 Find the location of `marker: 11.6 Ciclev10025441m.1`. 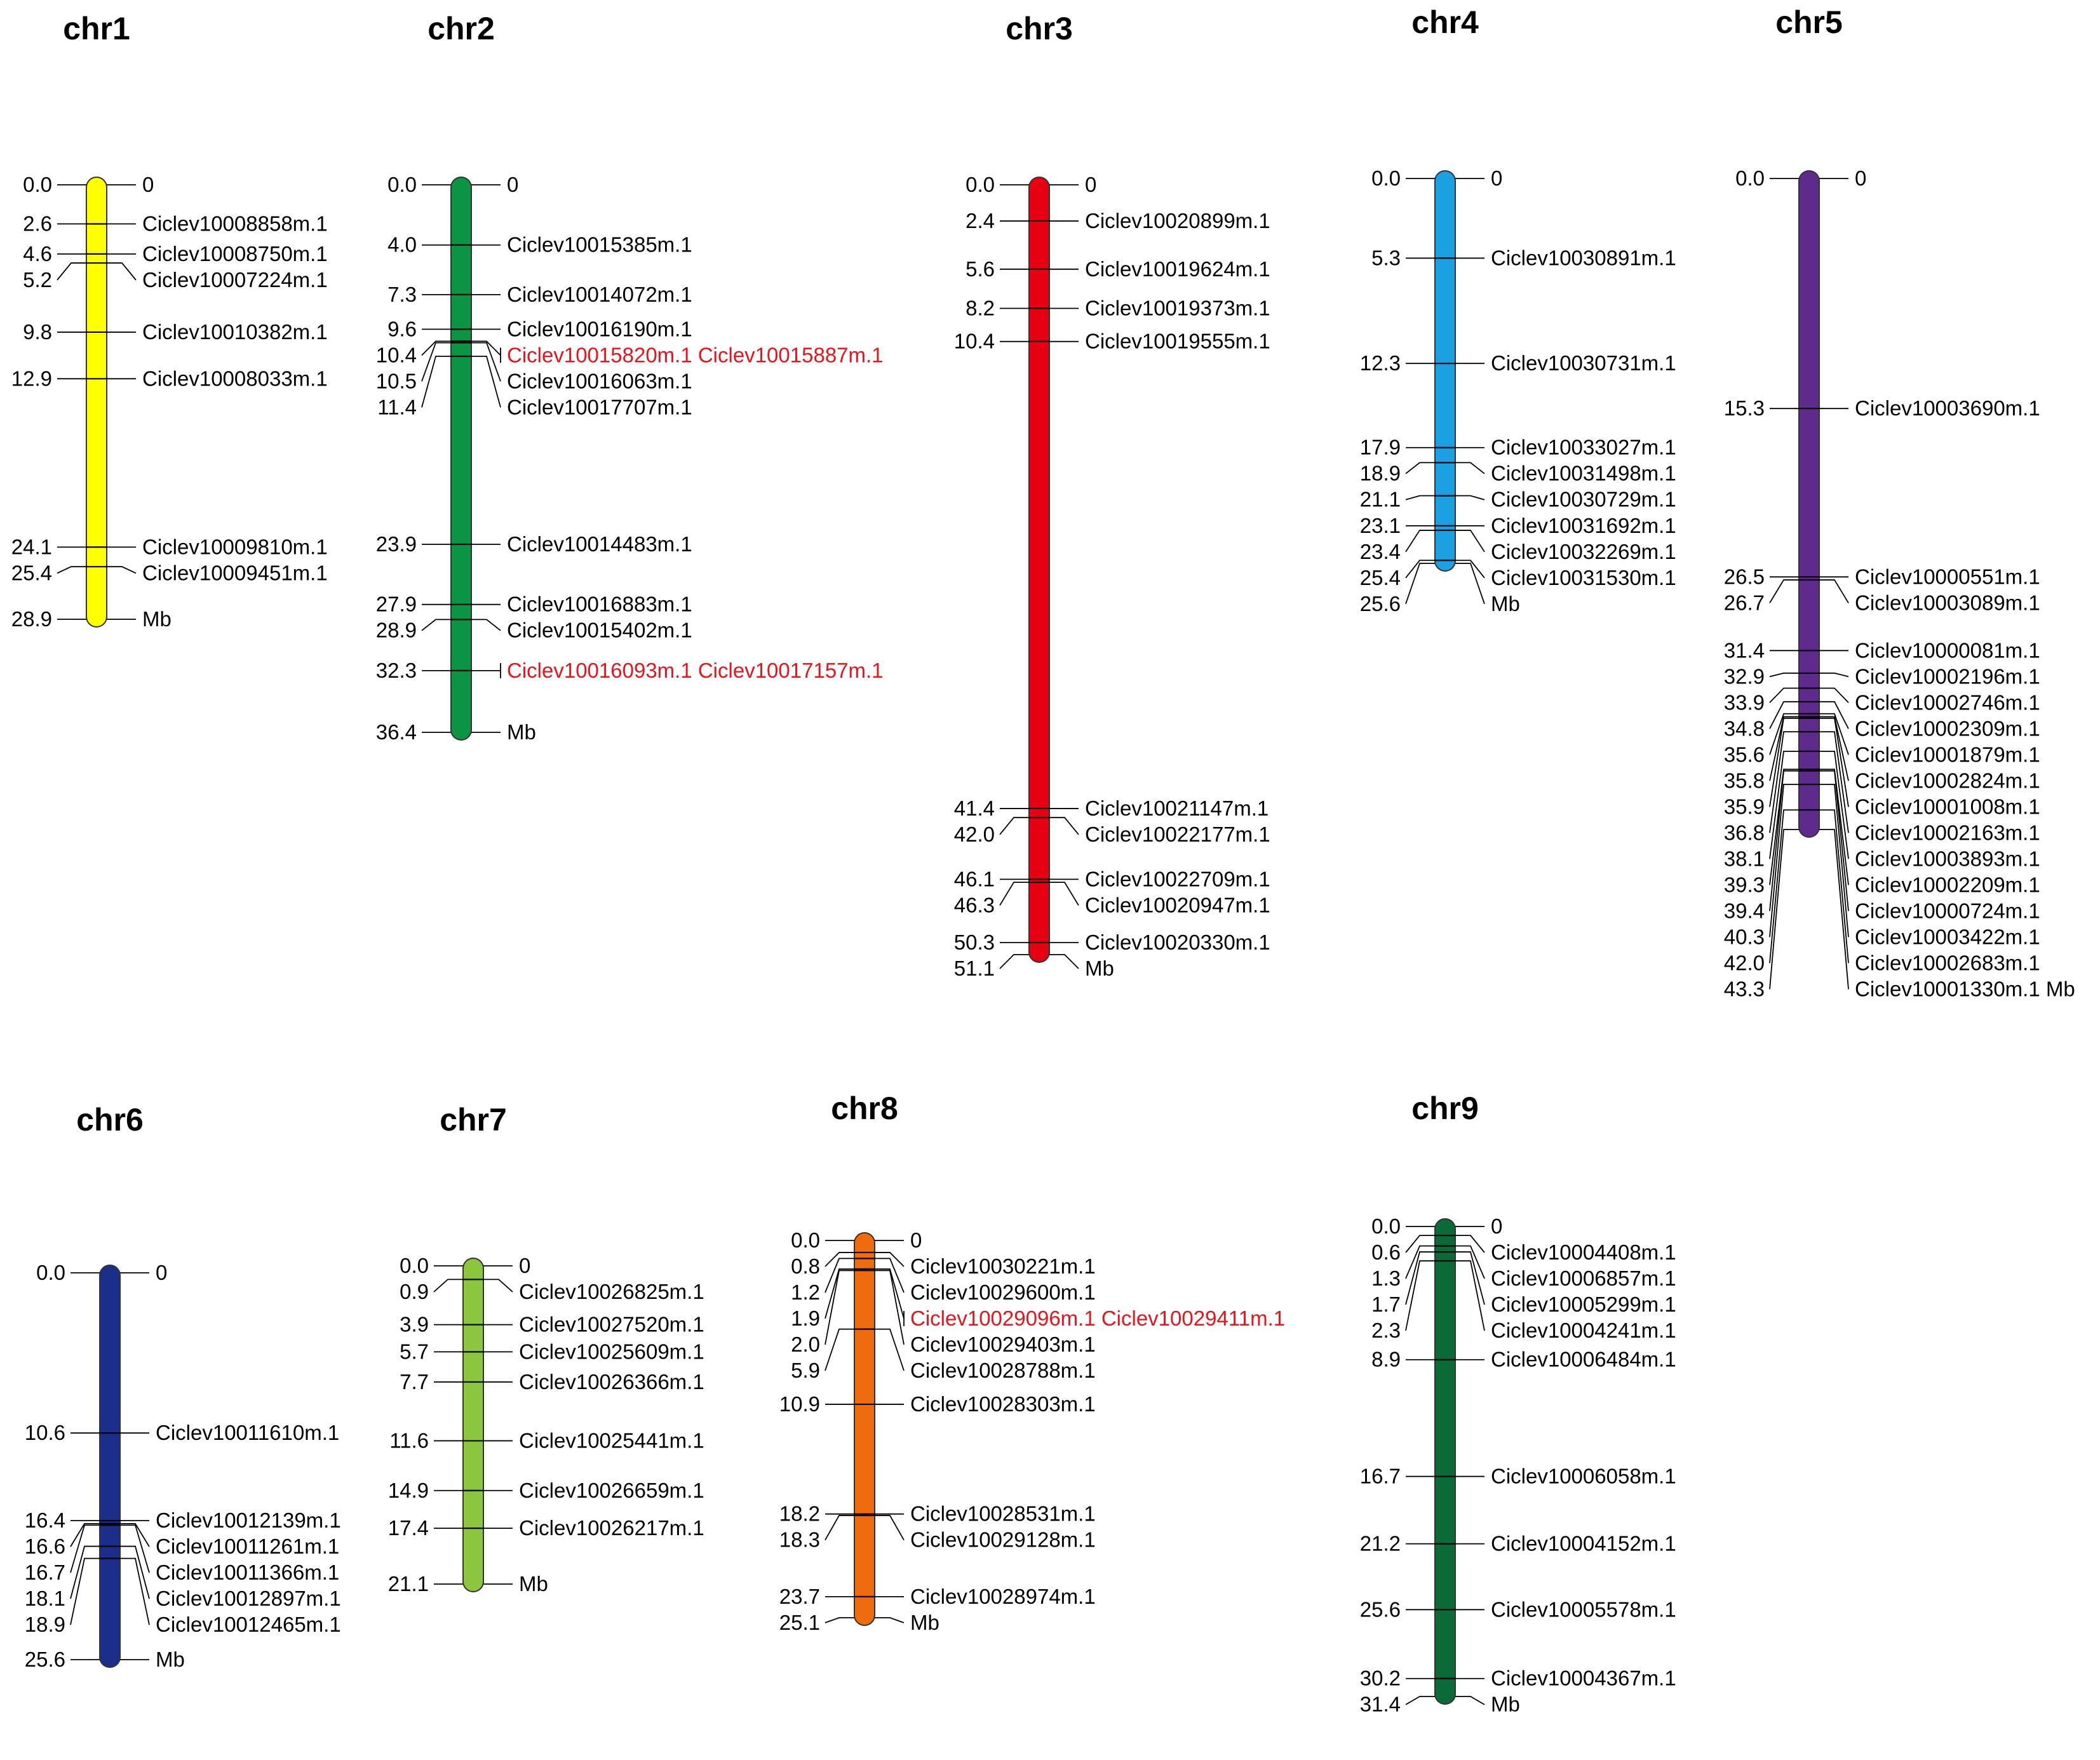

marker: 11.6 Ciclev10025441m.1 is located at coordinates (546, 1440).